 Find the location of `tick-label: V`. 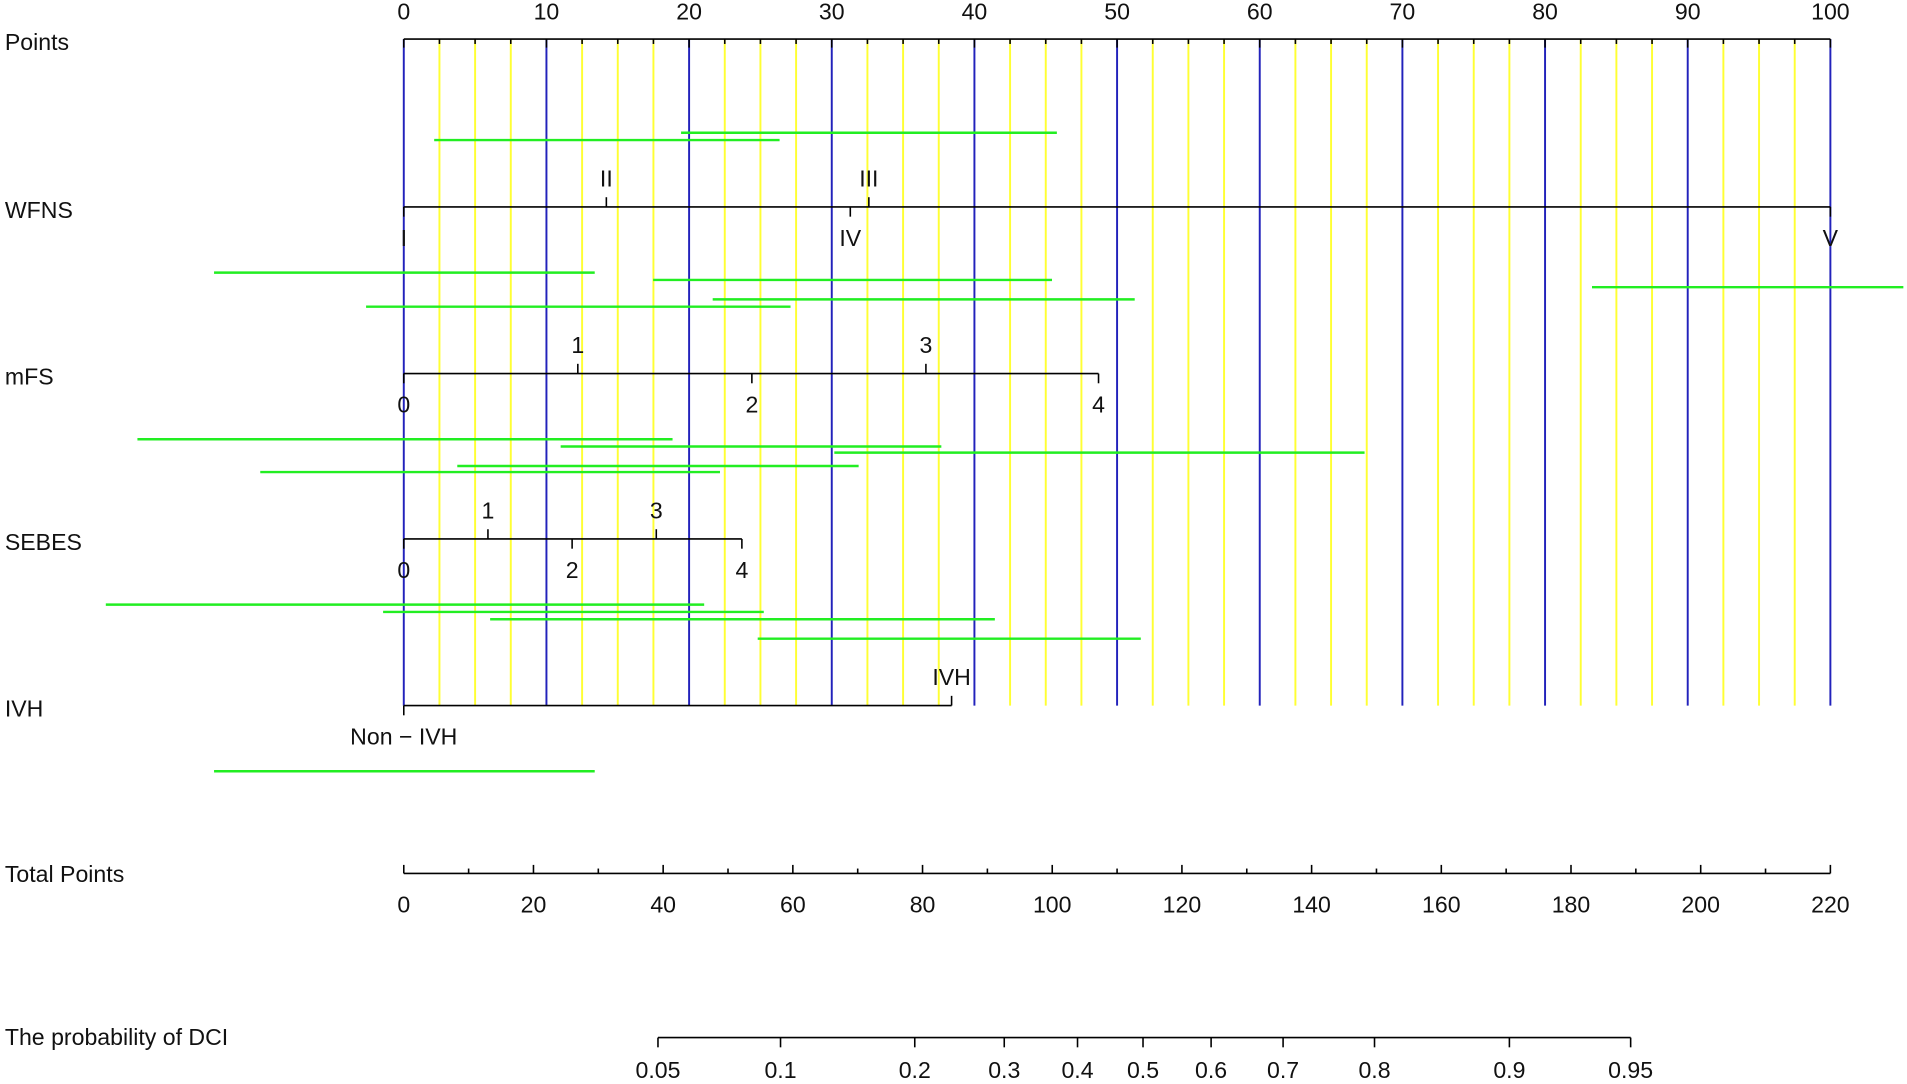

tick-label: V is located at coordinates (1831, 238).